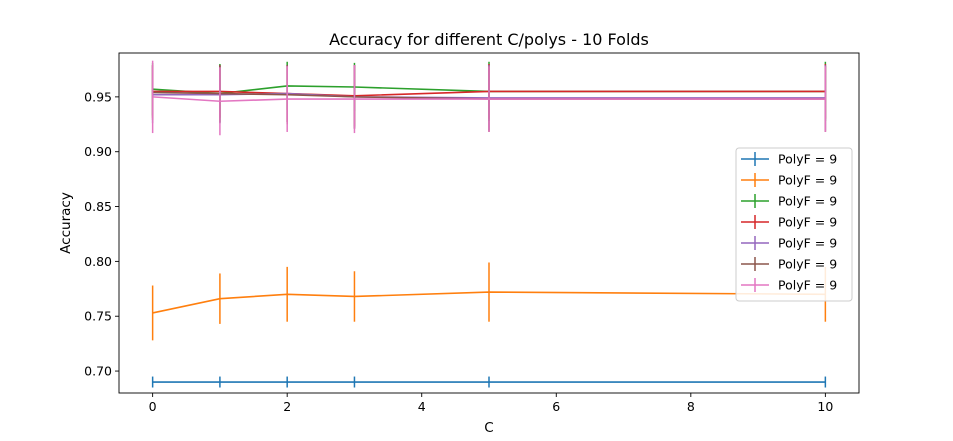 Image resolution: width=953 pixels, height=441 pixels. Describe the element at coordinates (66, 223) in the screenshot. I see `y-axis-label: Accuracy` at that location.